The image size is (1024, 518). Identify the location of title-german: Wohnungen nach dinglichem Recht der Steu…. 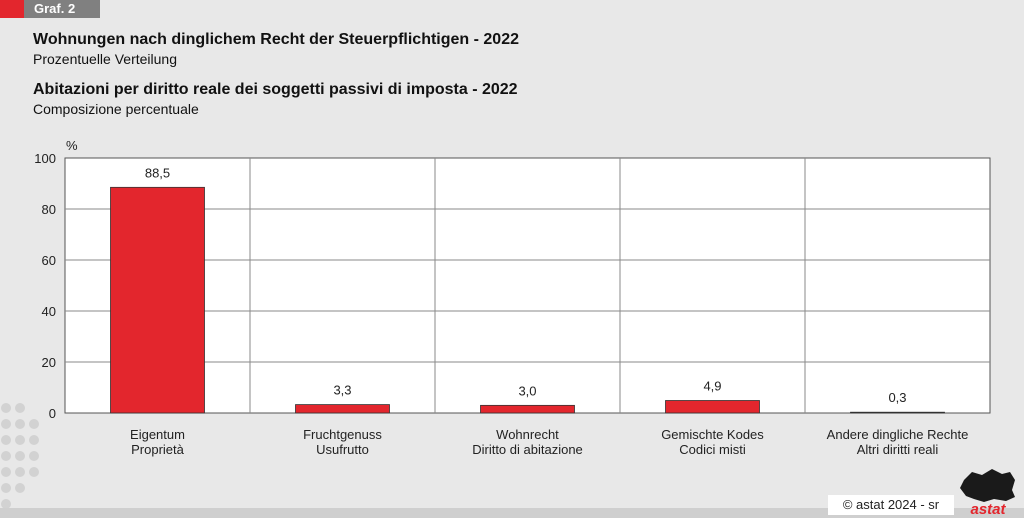
(276, 39).